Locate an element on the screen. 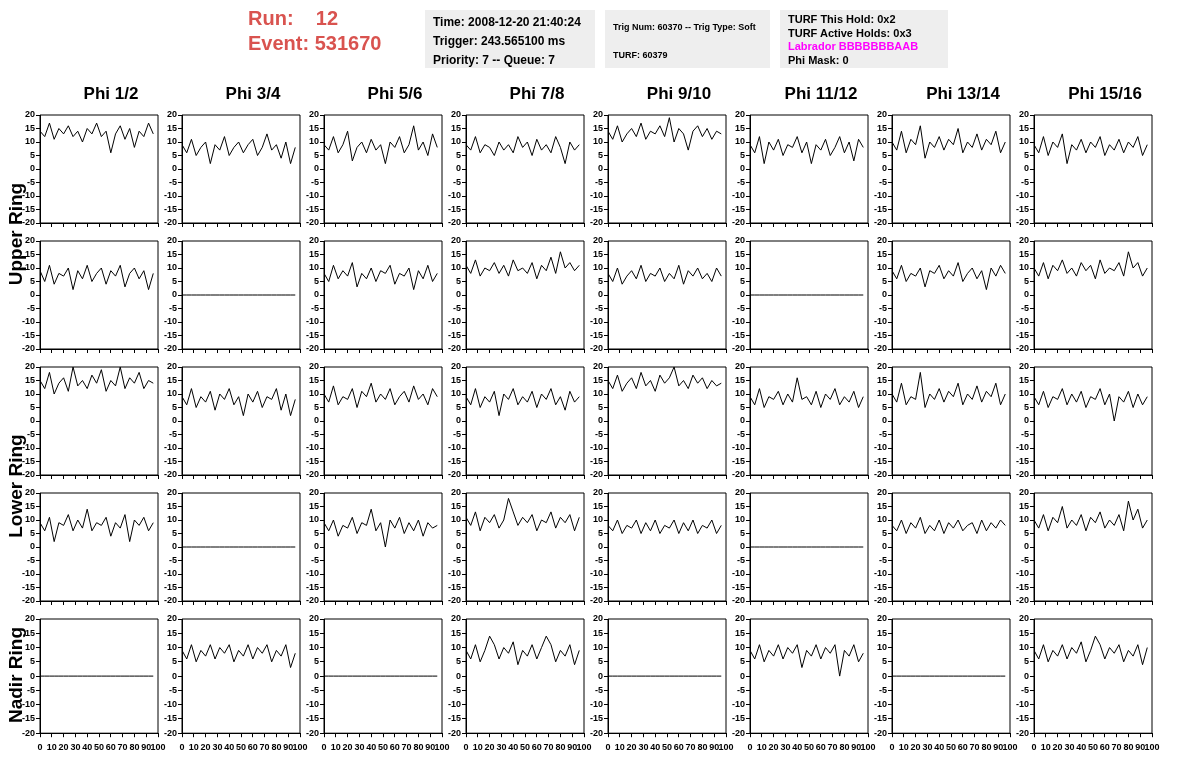 The image size is (1196, 772). chart-title: Phi 1/2 is located at coordinates (111, 94).